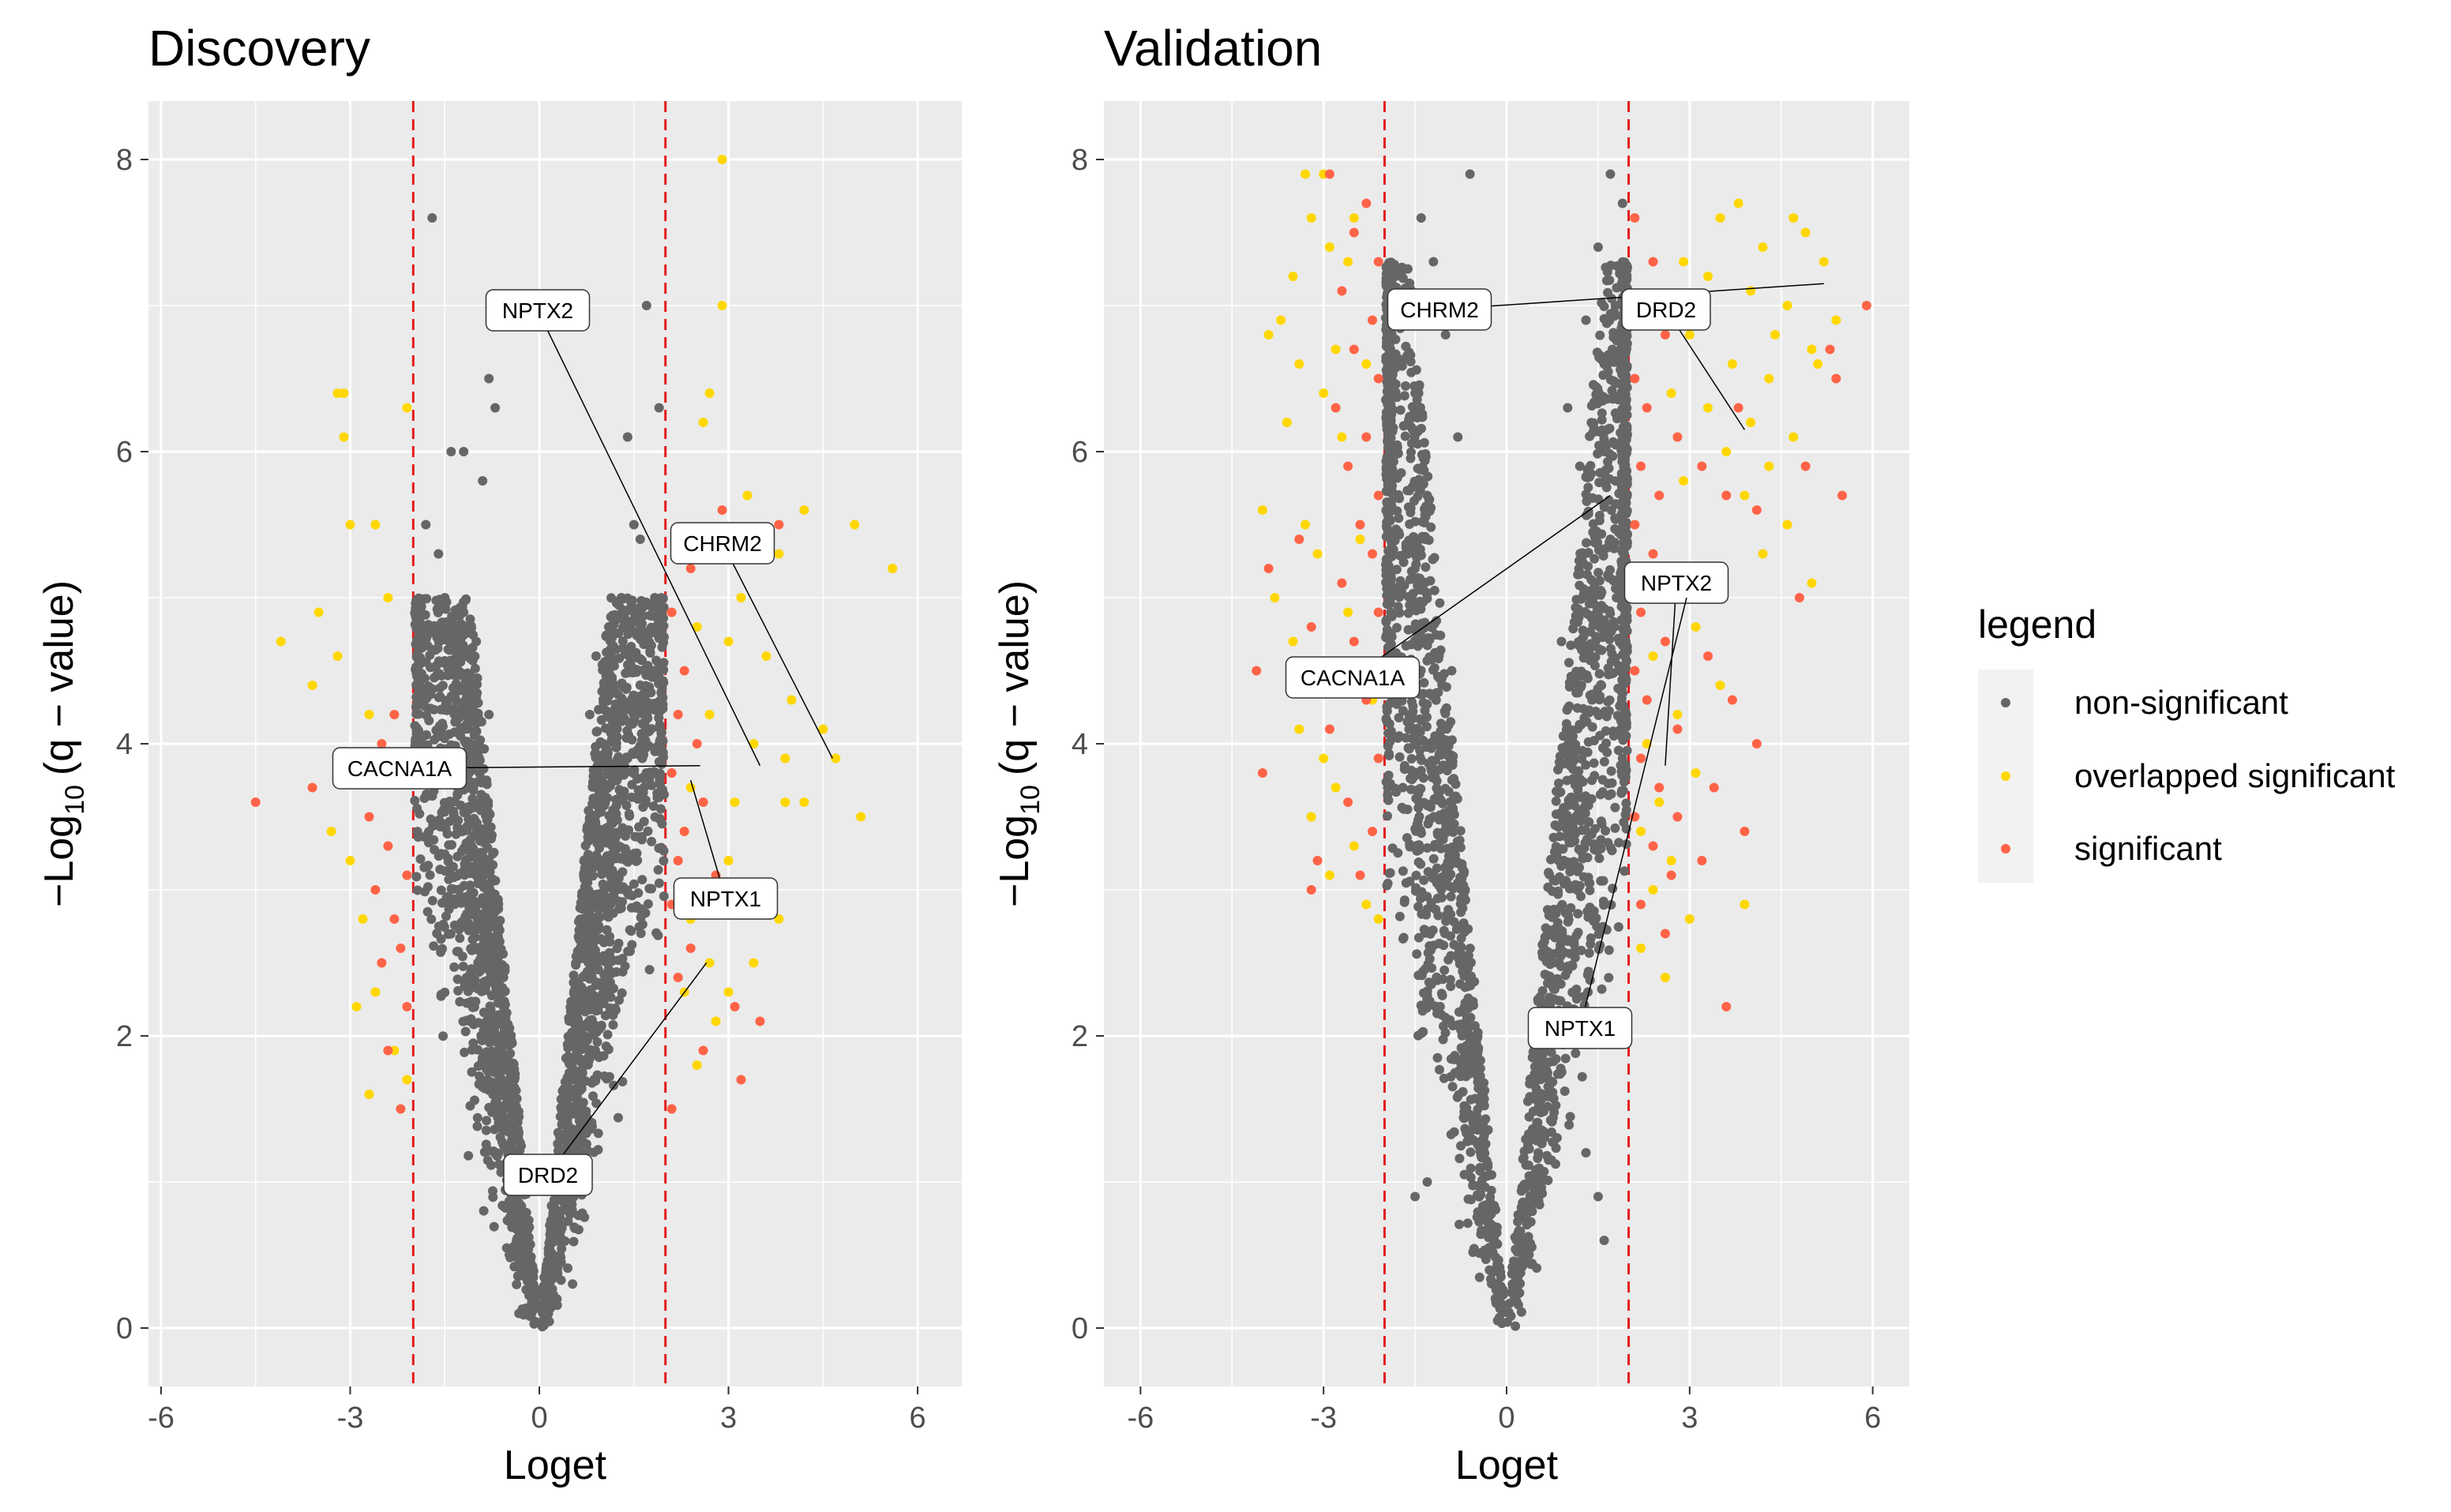 The image size is (2451, 1512). What do you see at coordinates (59, 861) in the screenshot?
I see `discovery-y-label-main: −Log` at bounding box center [59, 861].